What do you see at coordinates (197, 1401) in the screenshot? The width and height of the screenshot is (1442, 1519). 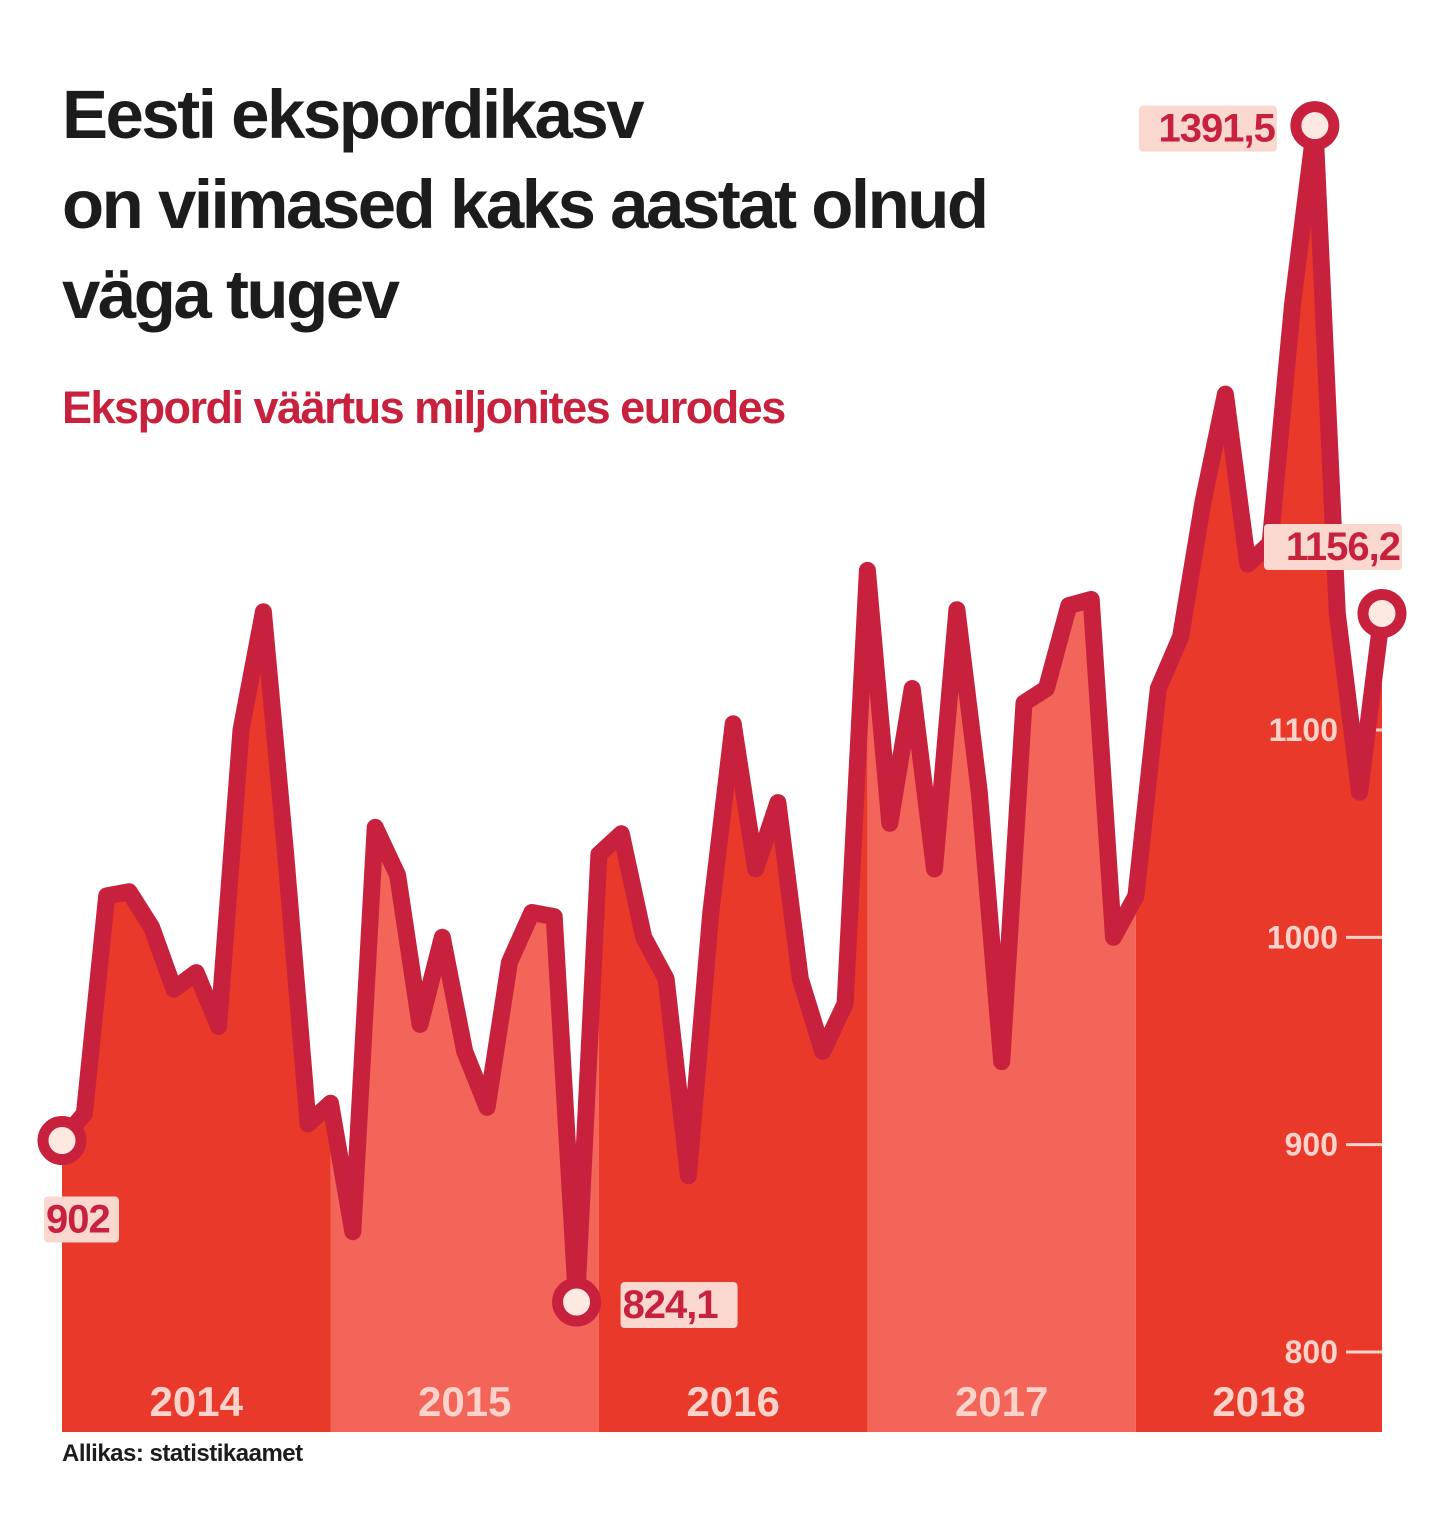 I see `year-label-2014: 2014` at bounding box center [197, 1401].